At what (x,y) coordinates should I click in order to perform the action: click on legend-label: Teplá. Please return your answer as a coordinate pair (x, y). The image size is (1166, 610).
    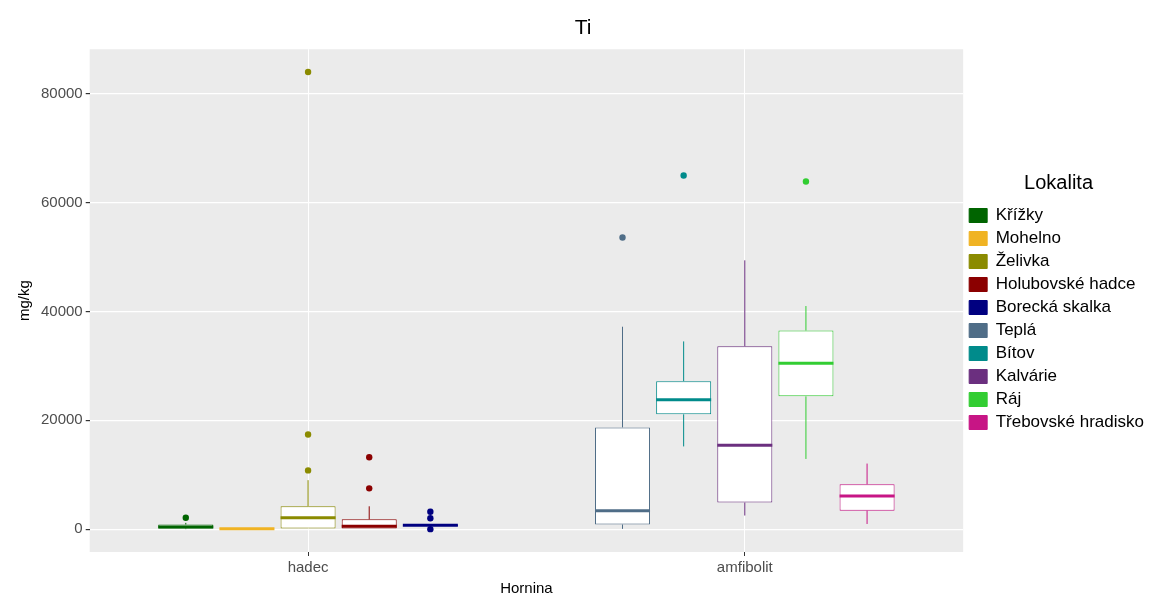
    Looking at the image, I should click on (1016, 330).